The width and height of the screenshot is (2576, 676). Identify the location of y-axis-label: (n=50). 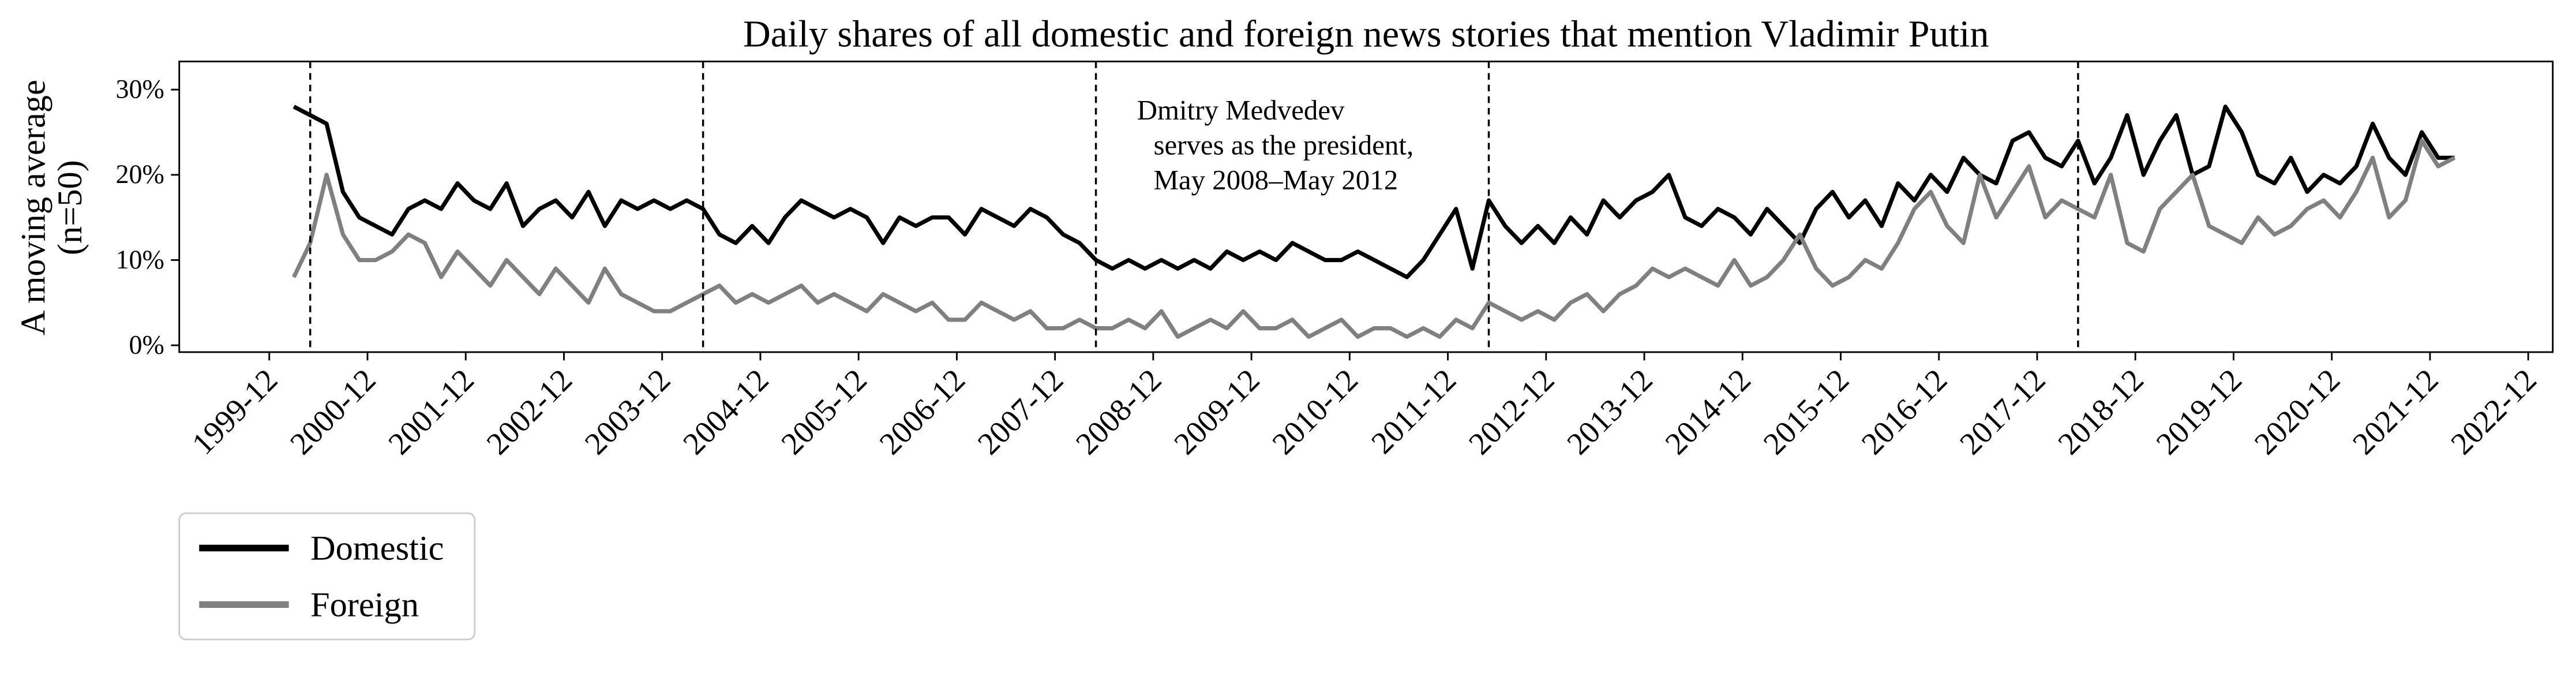
(70, 208).